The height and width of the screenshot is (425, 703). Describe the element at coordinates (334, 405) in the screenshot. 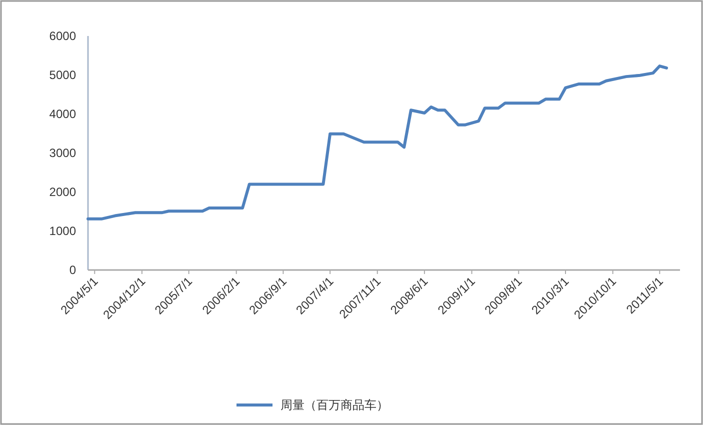

I see `legend-label: 周量（百万商品车）` at that location.